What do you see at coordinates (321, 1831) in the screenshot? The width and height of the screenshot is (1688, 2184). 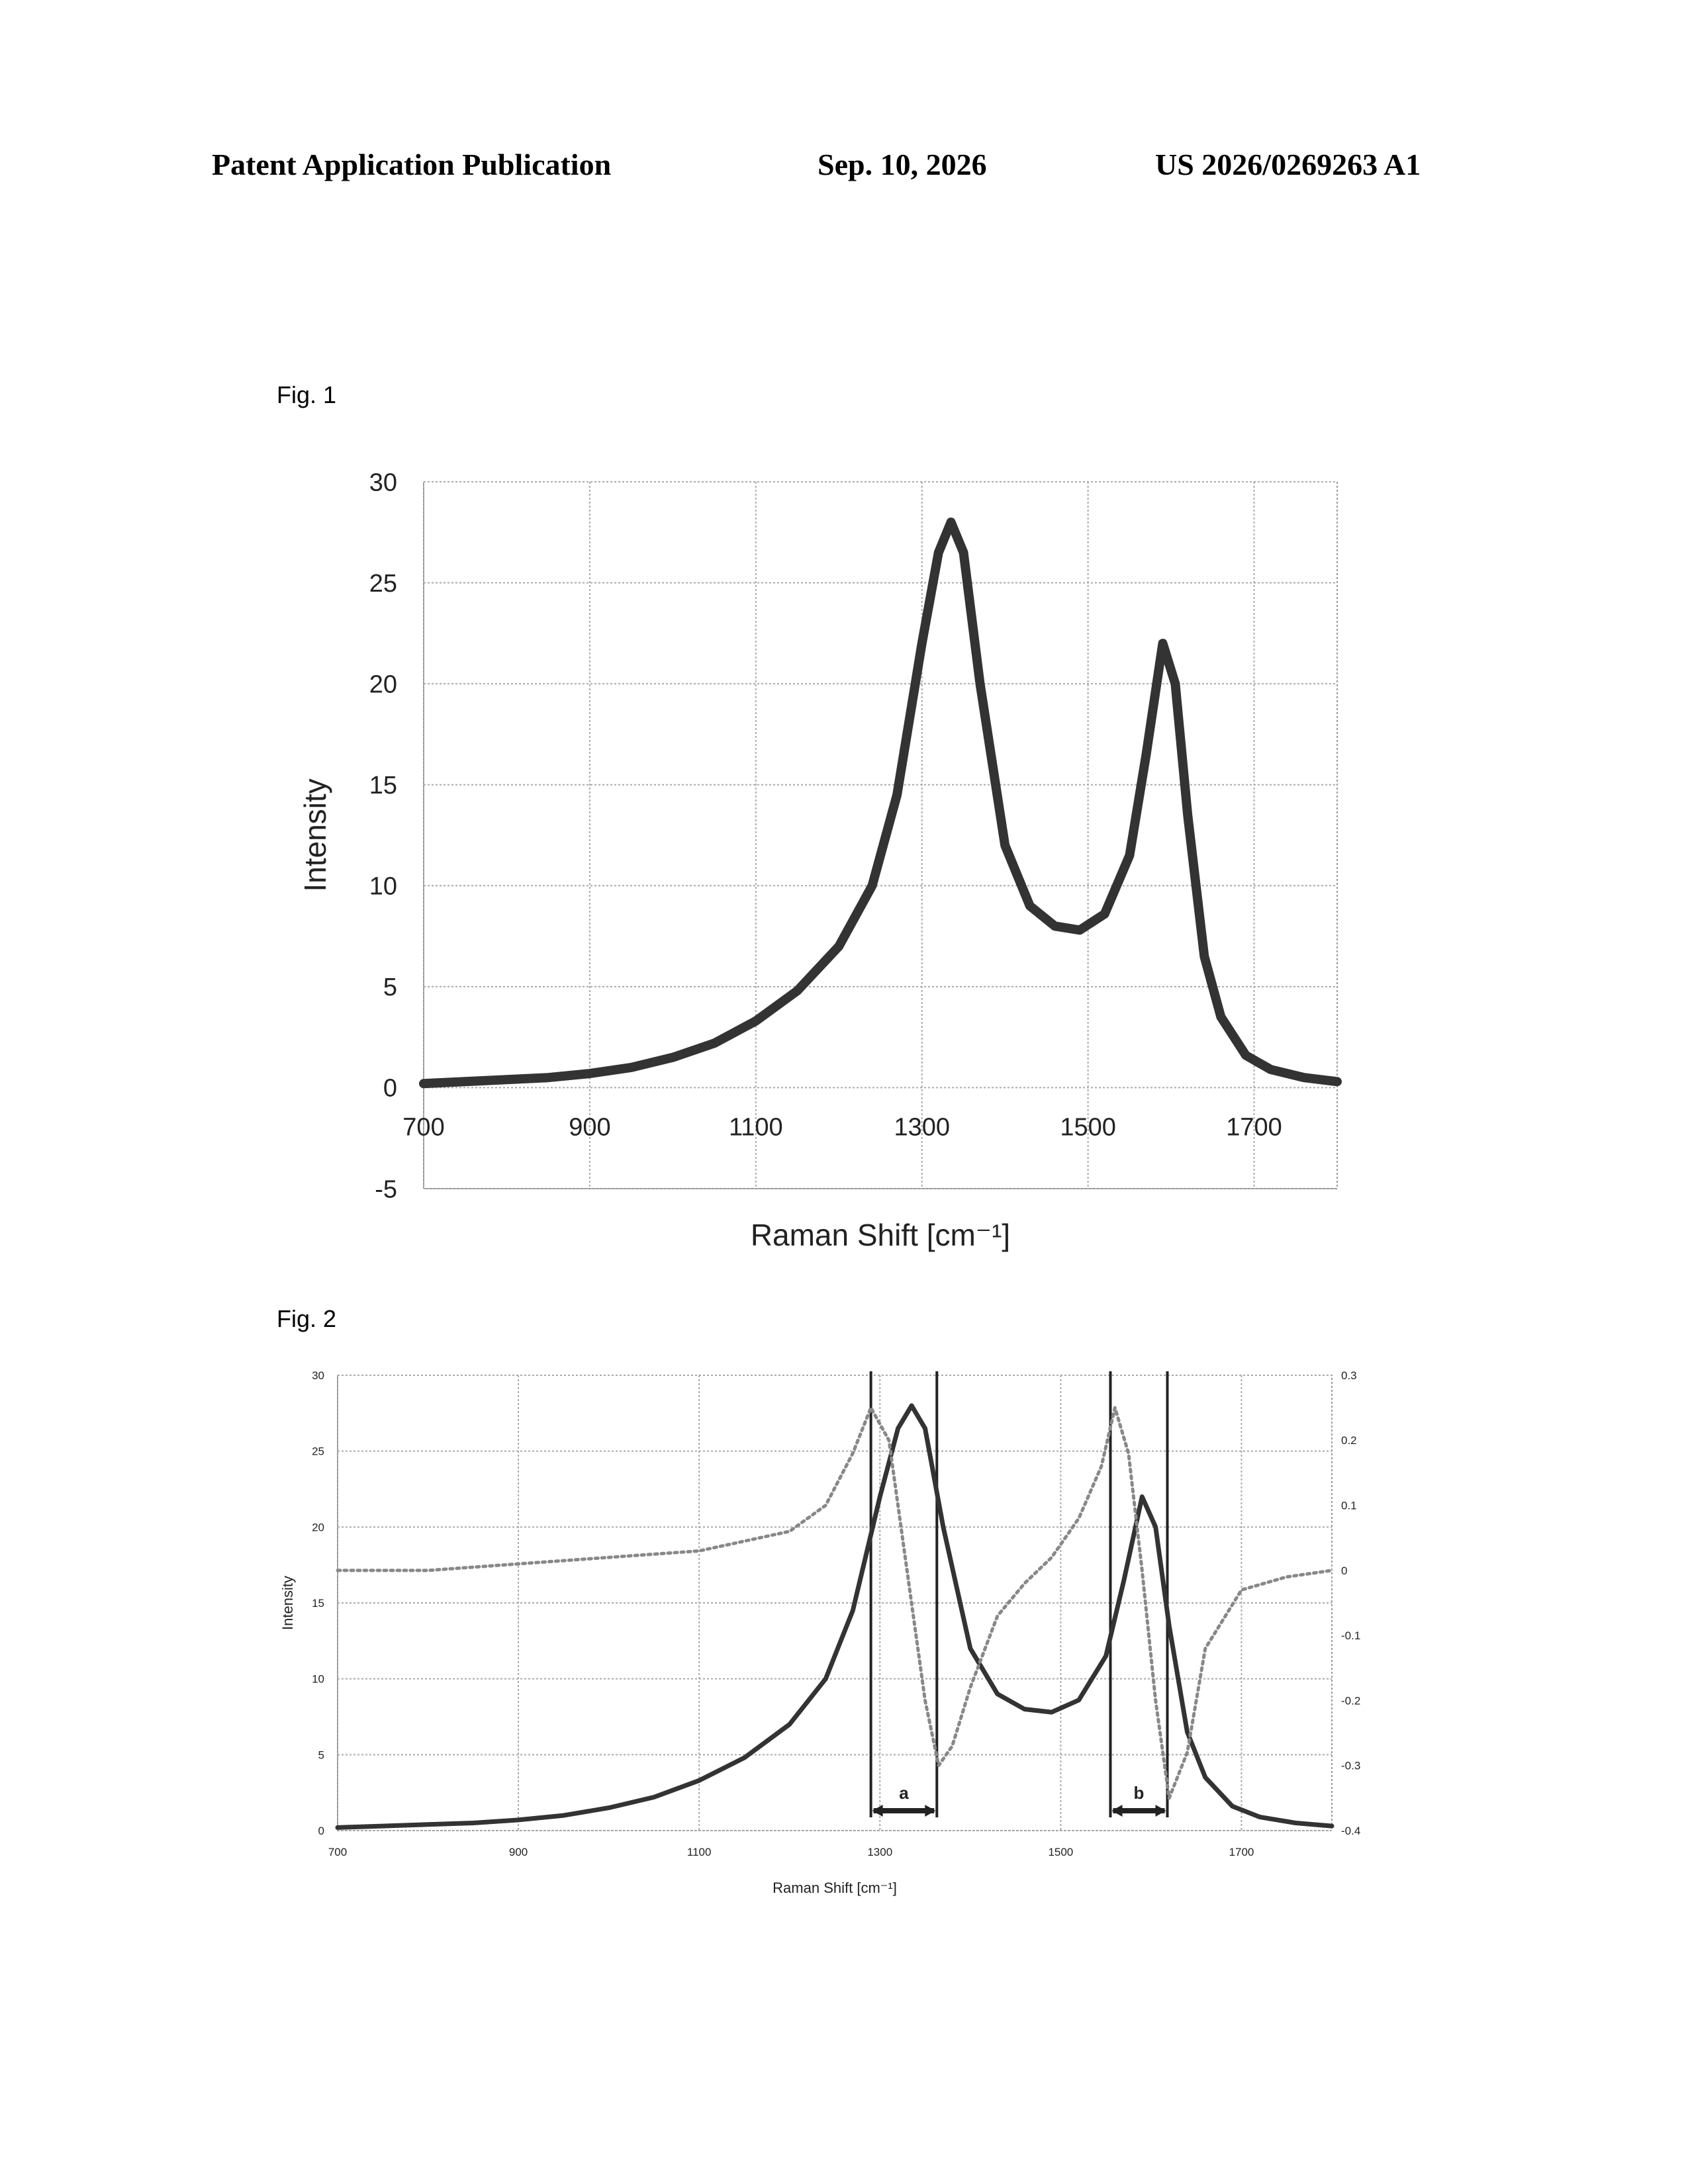 I see `y-tick-label: 0` at bounding box center [321, 1831].